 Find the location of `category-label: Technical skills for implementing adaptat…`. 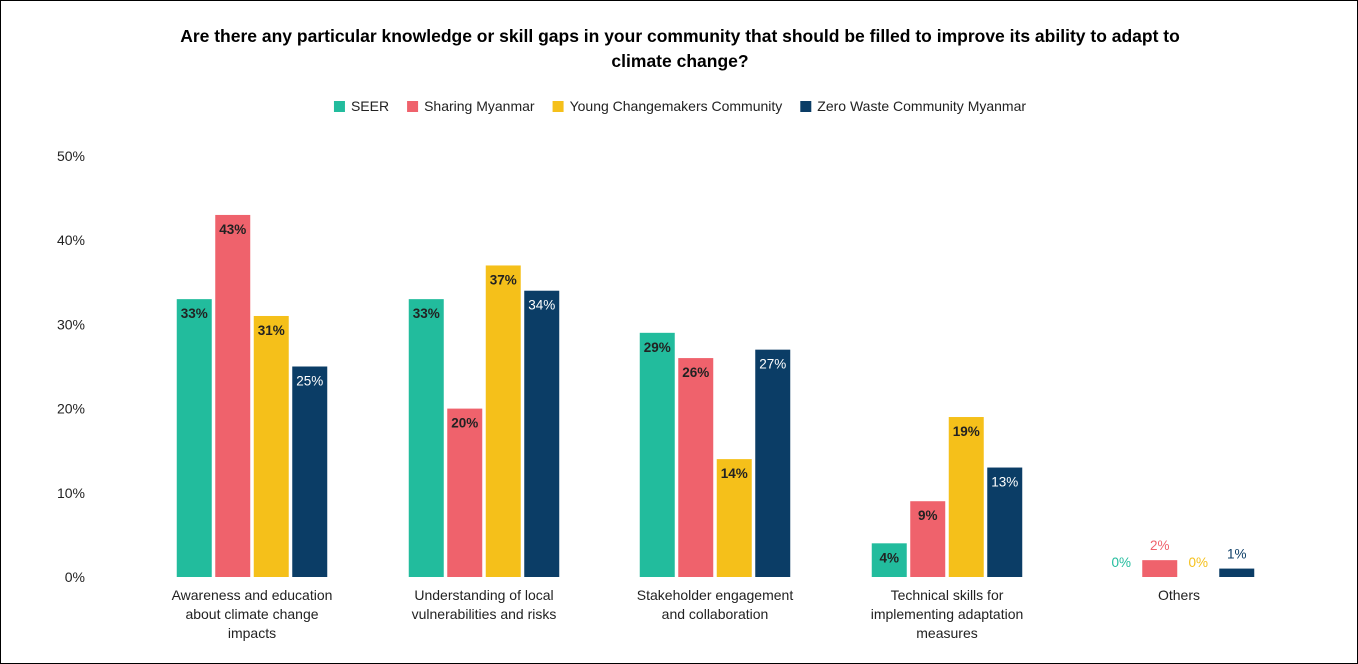

category-label: Technical skills for implementing adaptat… is located at coordinates (947, 614).